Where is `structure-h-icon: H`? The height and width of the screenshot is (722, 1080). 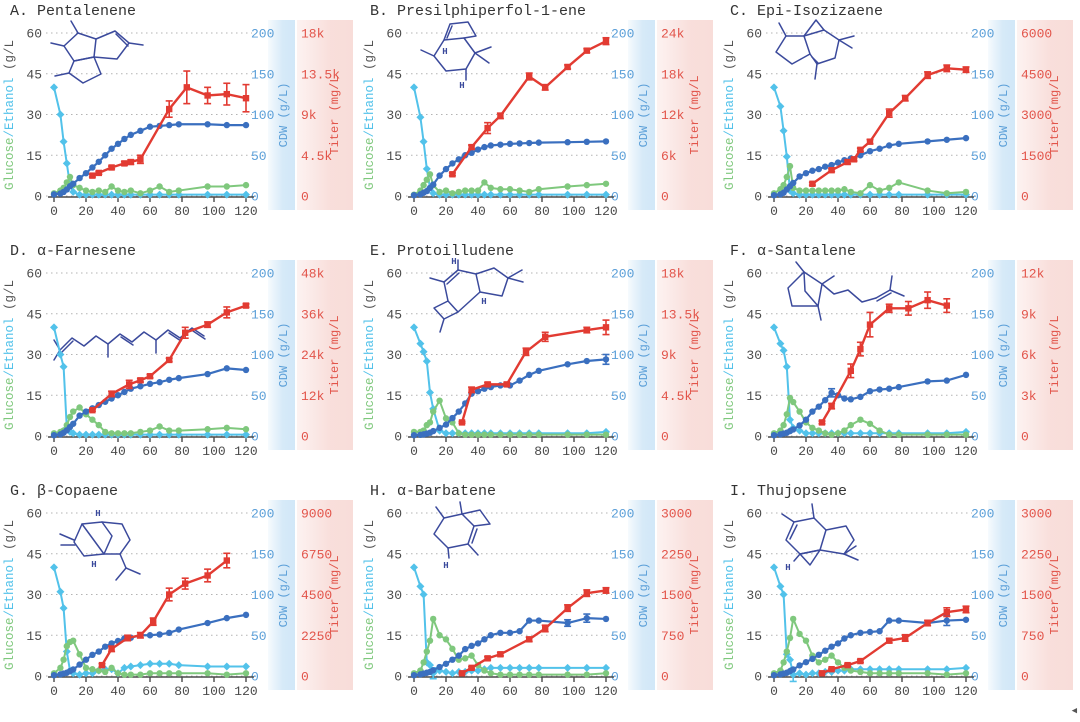
structure-h-icon: H is located at coordinates (462, 536).